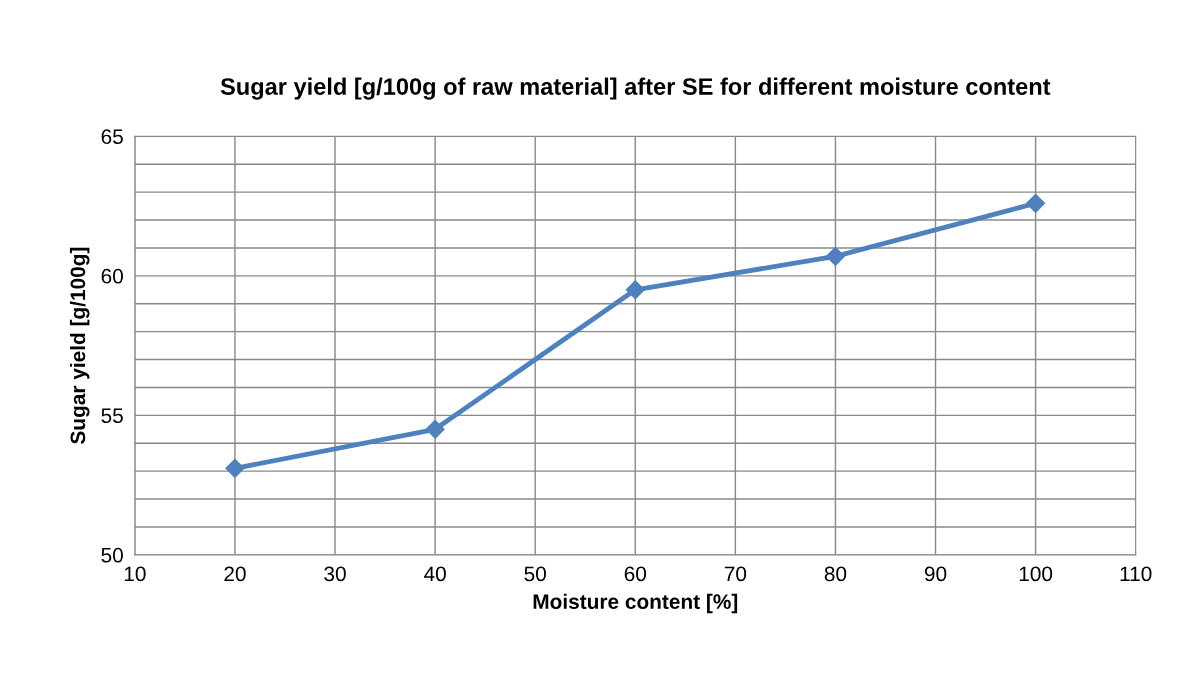 The height and width of the screenshot is (675, 1183). What do you see at coordinates (635, 603) in the screenshot?
I see `x-axis-title: Moisture content [%]` at bounding box center [635, 603].